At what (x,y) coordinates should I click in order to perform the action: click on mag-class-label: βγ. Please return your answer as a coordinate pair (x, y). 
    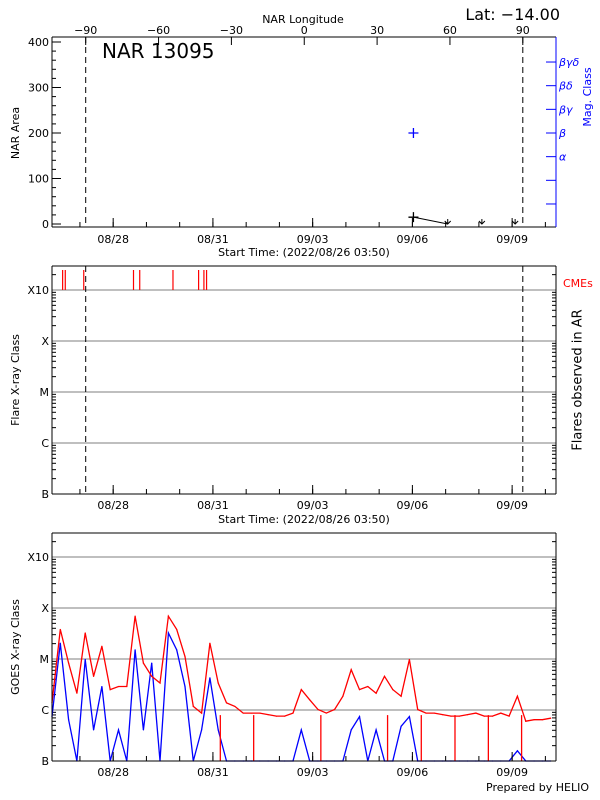
    Looking at the image, I should click on (565, 109).